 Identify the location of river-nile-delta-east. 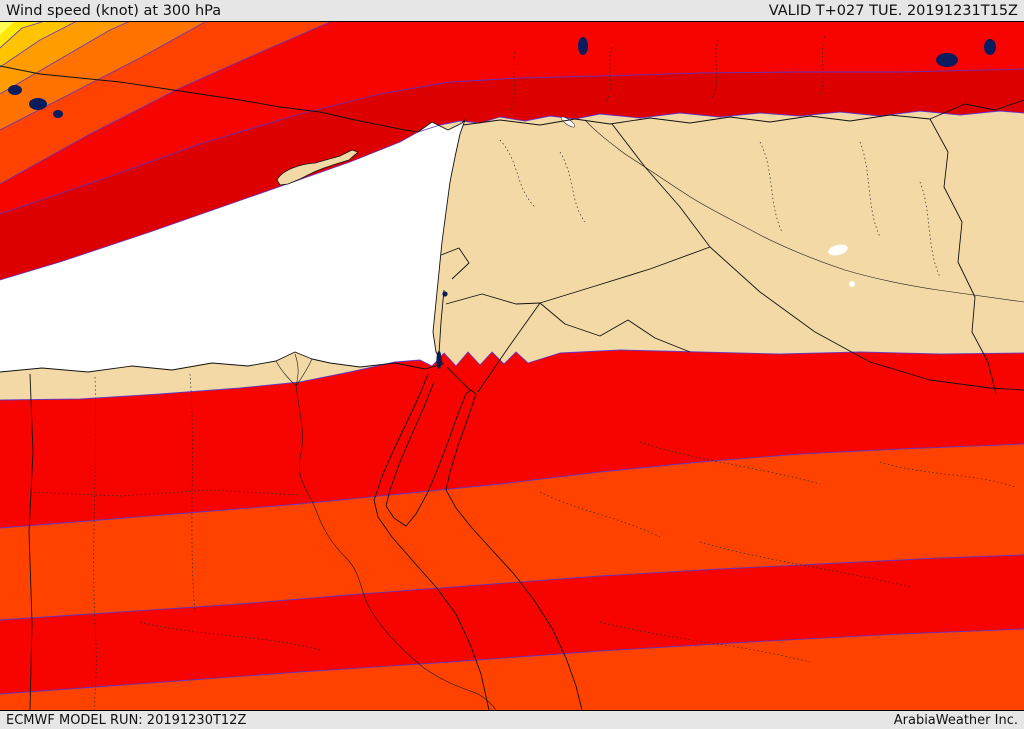
(304, 372).